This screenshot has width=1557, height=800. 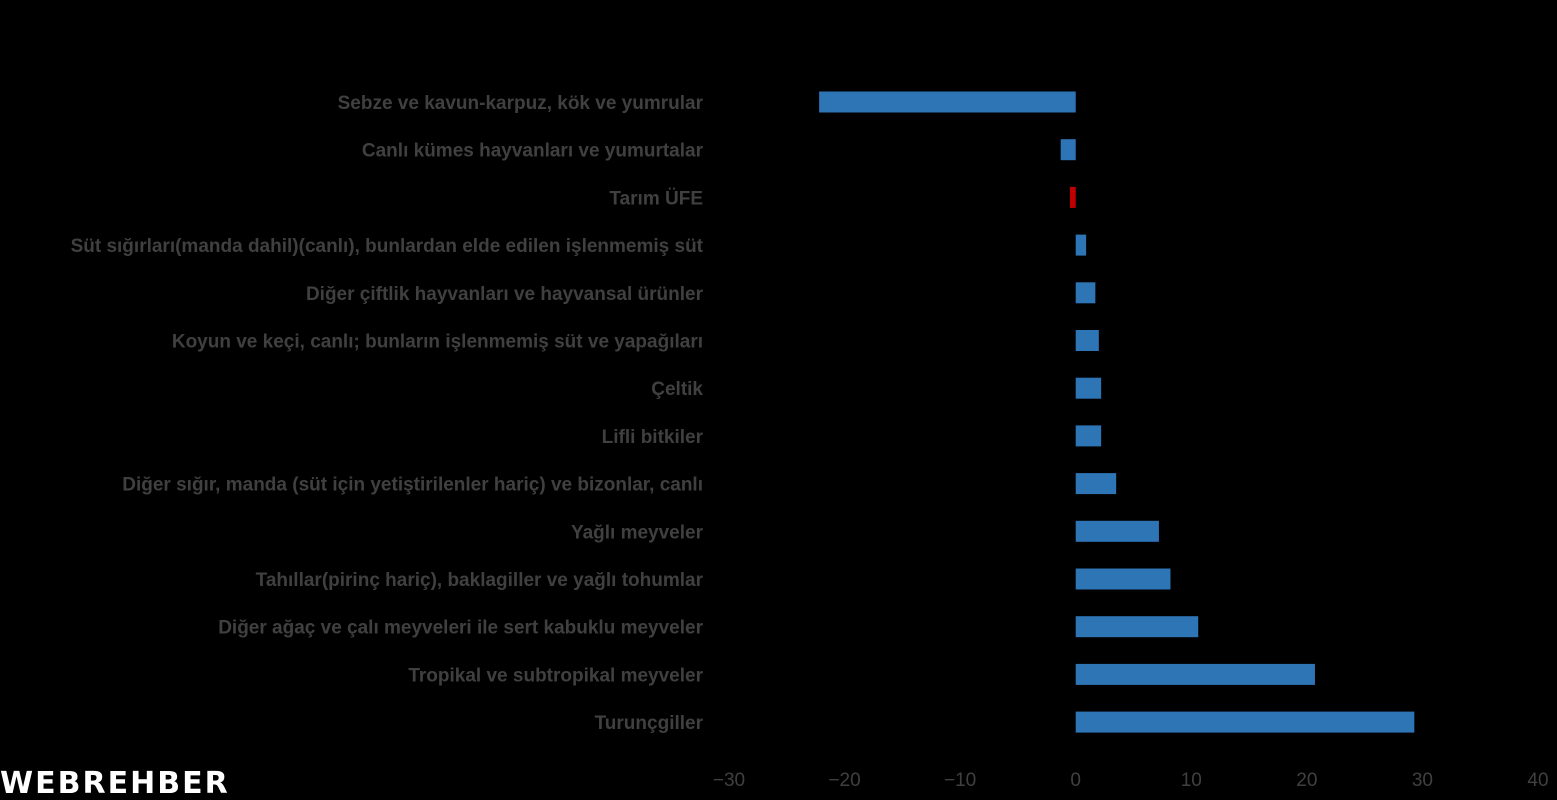 What do you see at coordinates (1537, 780) in the screenshot?
I see `x-tick-label: 40` at bounding box center [1537, 780].